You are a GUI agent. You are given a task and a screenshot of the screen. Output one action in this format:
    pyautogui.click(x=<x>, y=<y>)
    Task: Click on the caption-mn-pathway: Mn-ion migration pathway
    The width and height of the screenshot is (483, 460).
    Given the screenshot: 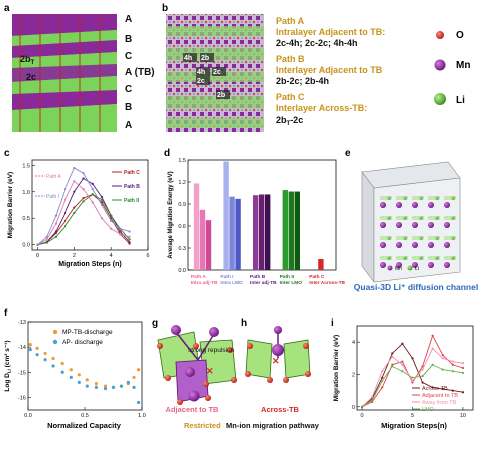 What is the action you would take?
    pyautogui.click(x=273, y=425)
    